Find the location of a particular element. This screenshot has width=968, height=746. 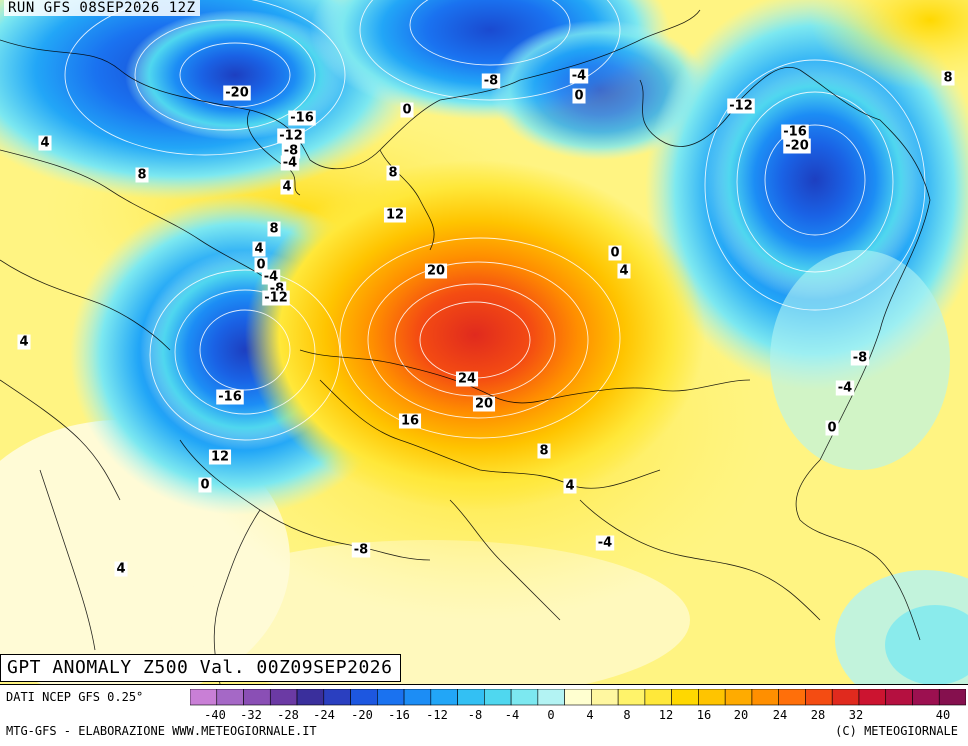

legend-tick-label: 16 is located at coordinates (704, 715).